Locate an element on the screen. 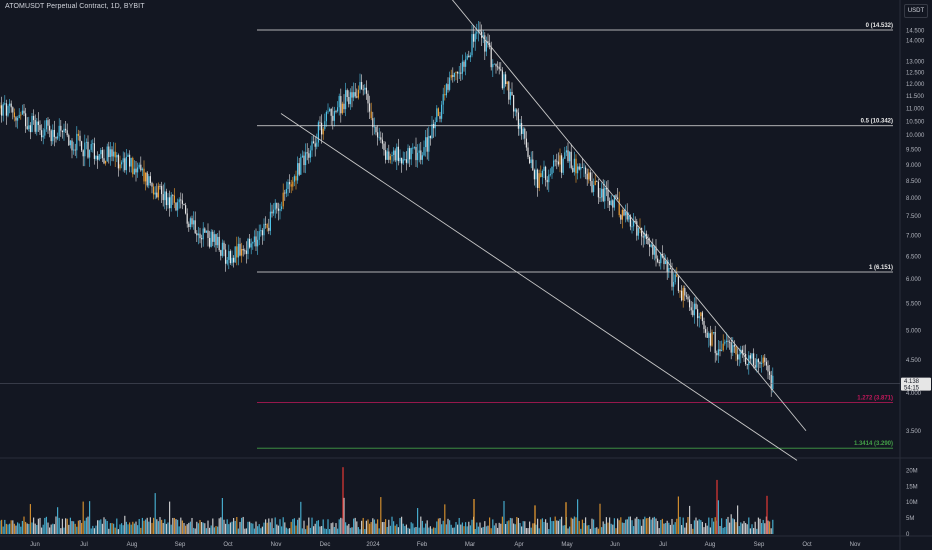  time-tick-label: Nov is located at coordinates (855, 545).